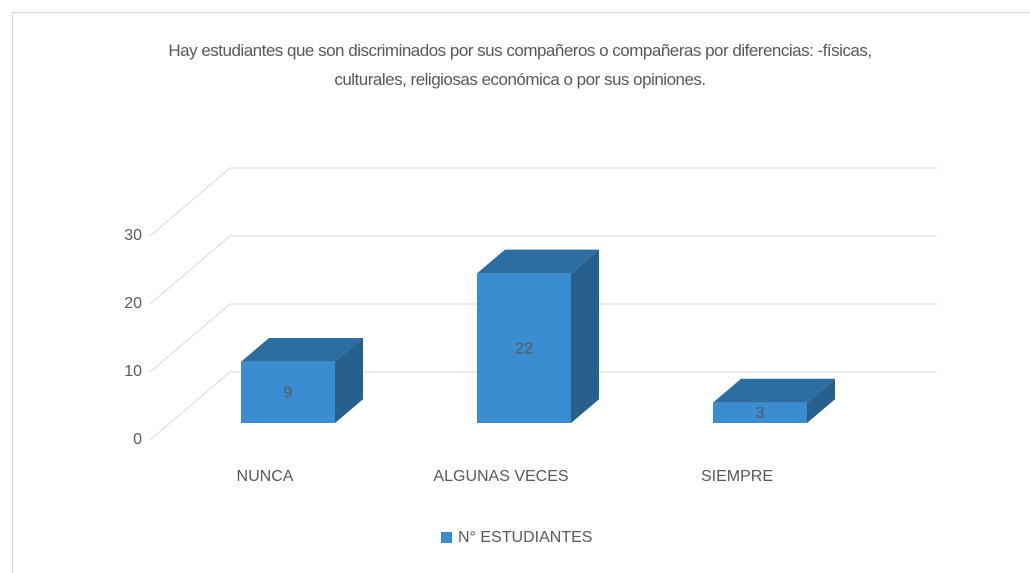 The height and width of the screenshot is (573, 1030). Describe the element at coordinates (265, 476) in the screenshot. I see `x-tick-label: NUNCA` at that location.